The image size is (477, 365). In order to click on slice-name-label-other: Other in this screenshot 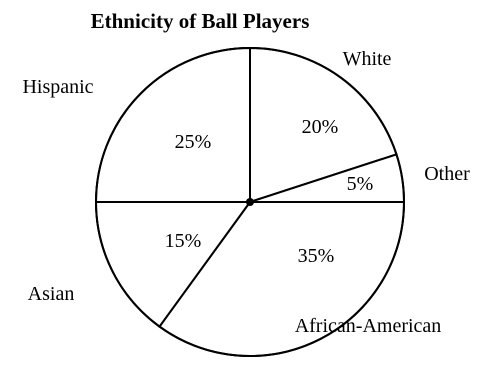, I will do `click(447, 174)`.